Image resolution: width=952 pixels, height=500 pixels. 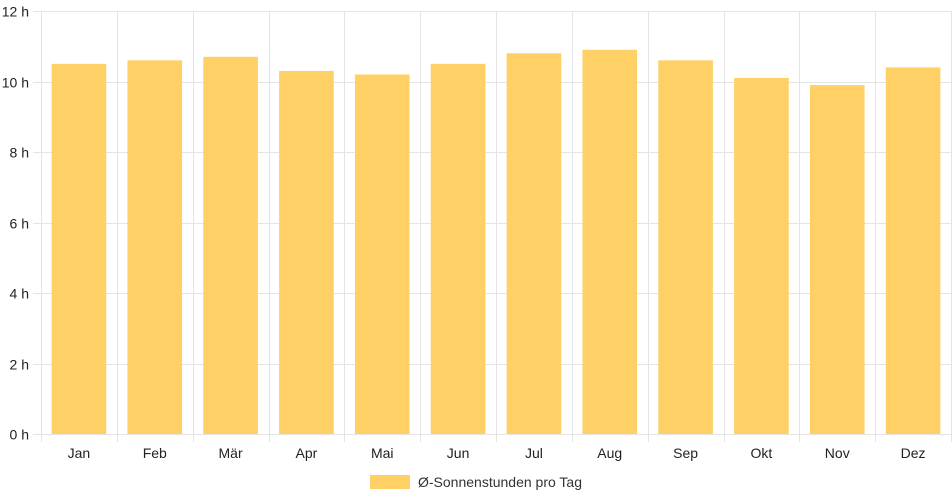 What do you see at coordinates (79, 248) in the screenshot?
I see `bar-jan` at bounding box center [79, 248].